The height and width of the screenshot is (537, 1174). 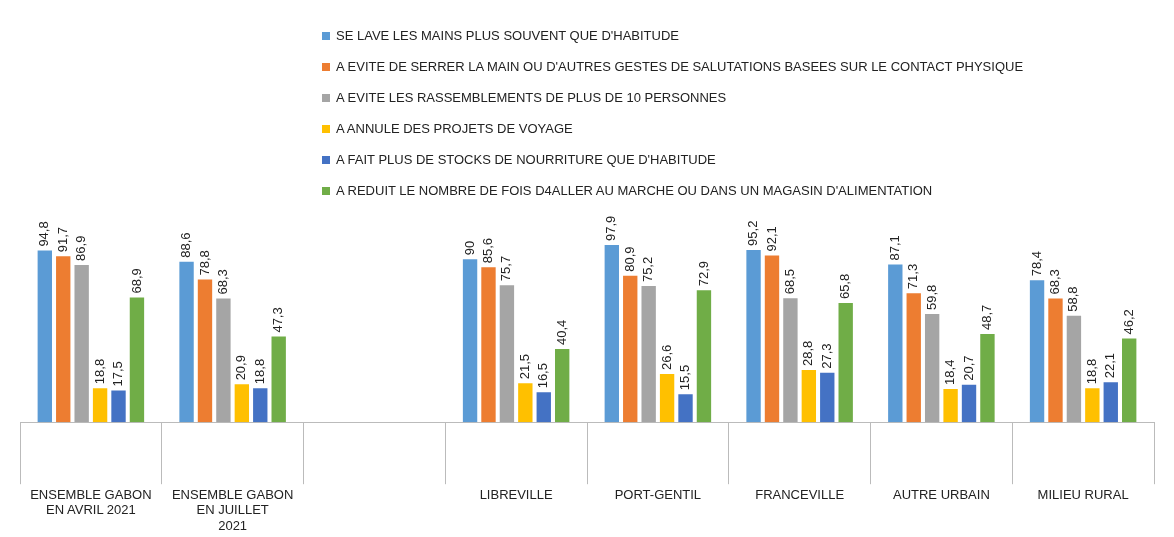 What do you see at coordinates (62, 239) in the screenshot?
I see `data-label: 91,7` at bounding box center [62, 239].